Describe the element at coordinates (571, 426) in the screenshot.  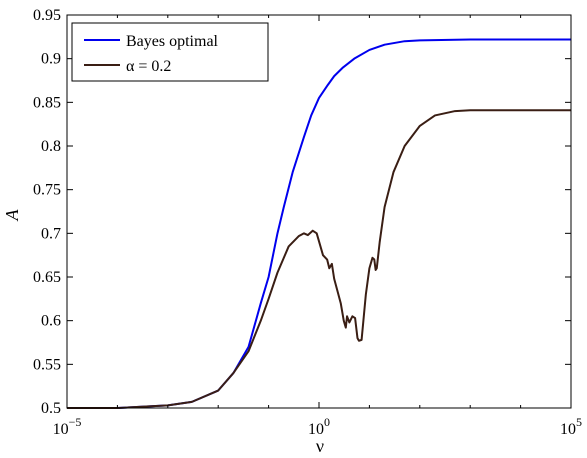
I see `x-tick-label: 10⁵` at that location.